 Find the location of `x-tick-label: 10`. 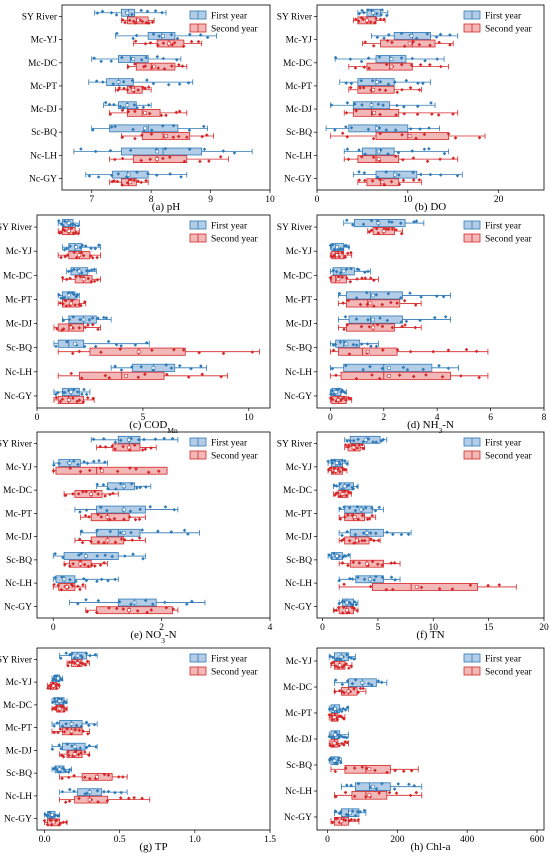

x-tick-label: 10 is located at coordinates (270, 200).